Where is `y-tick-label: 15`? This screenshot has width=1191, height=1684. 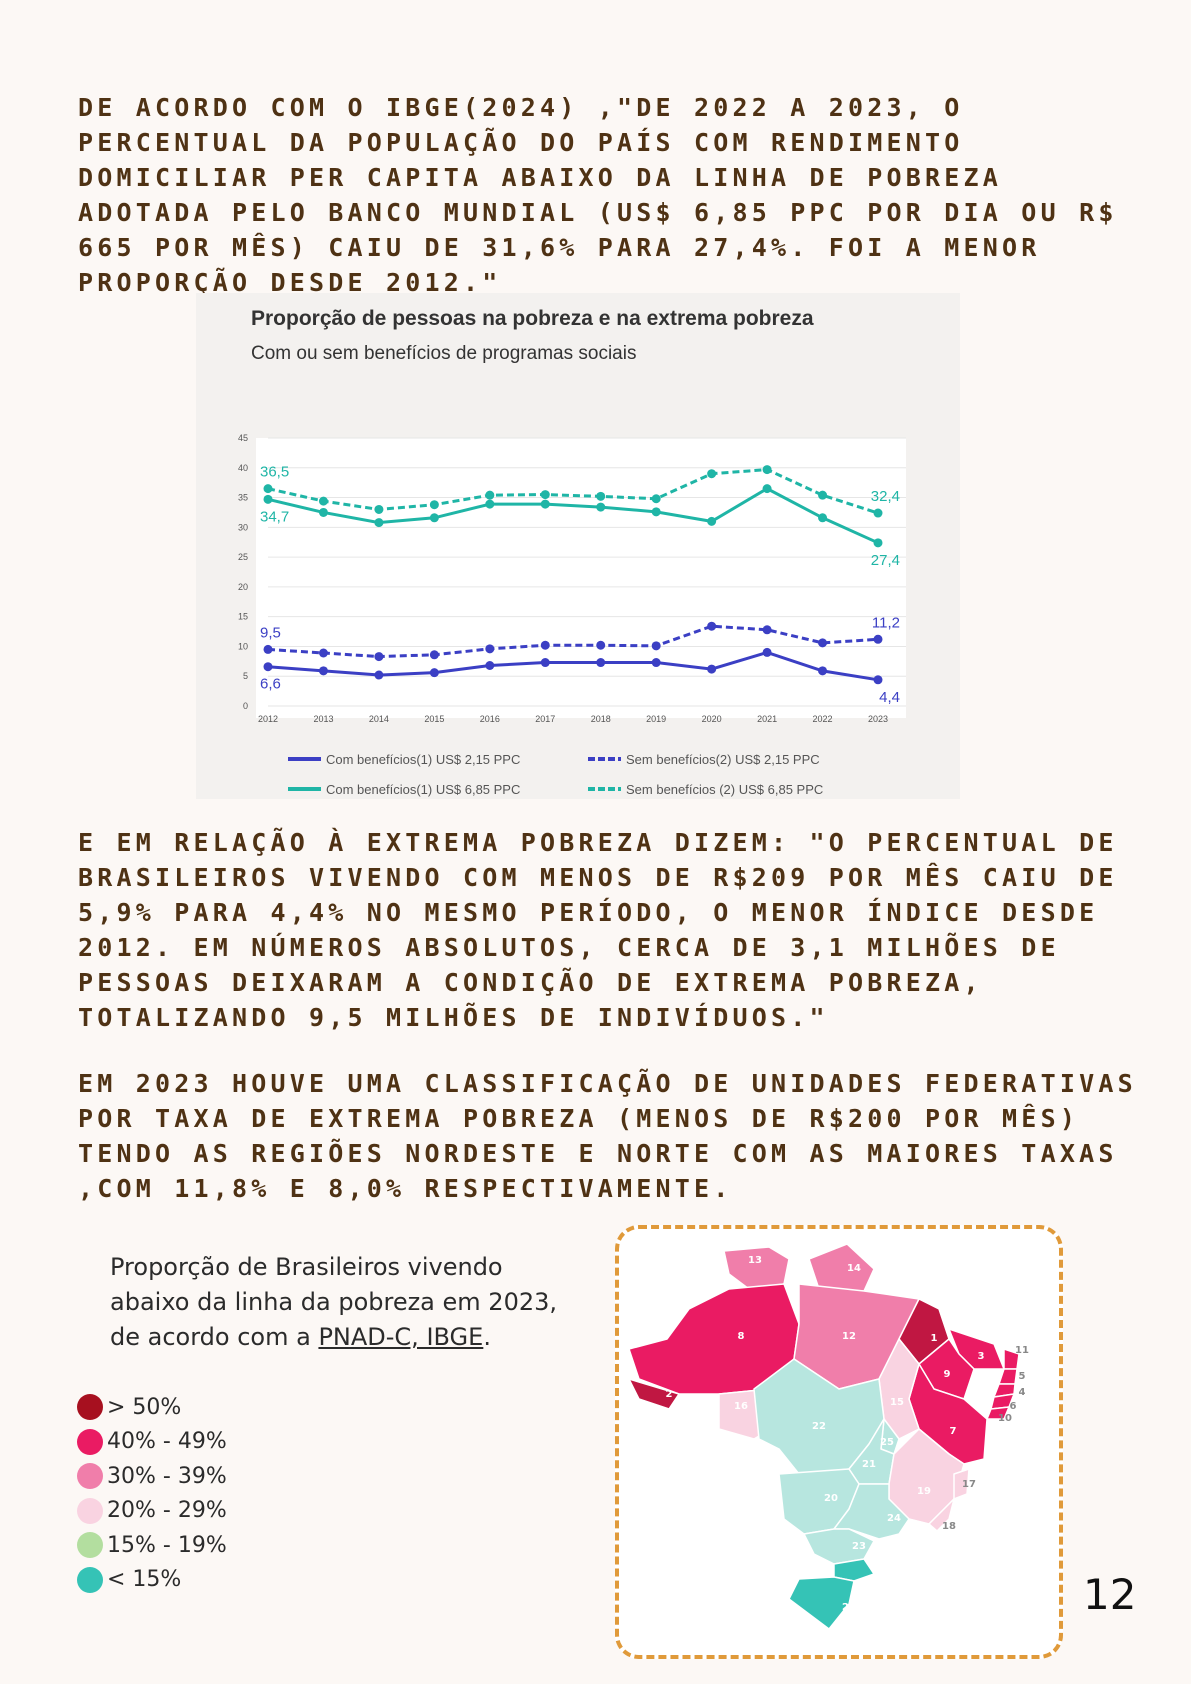 y-tick-label: 15 is located at coordinates (243, 617).